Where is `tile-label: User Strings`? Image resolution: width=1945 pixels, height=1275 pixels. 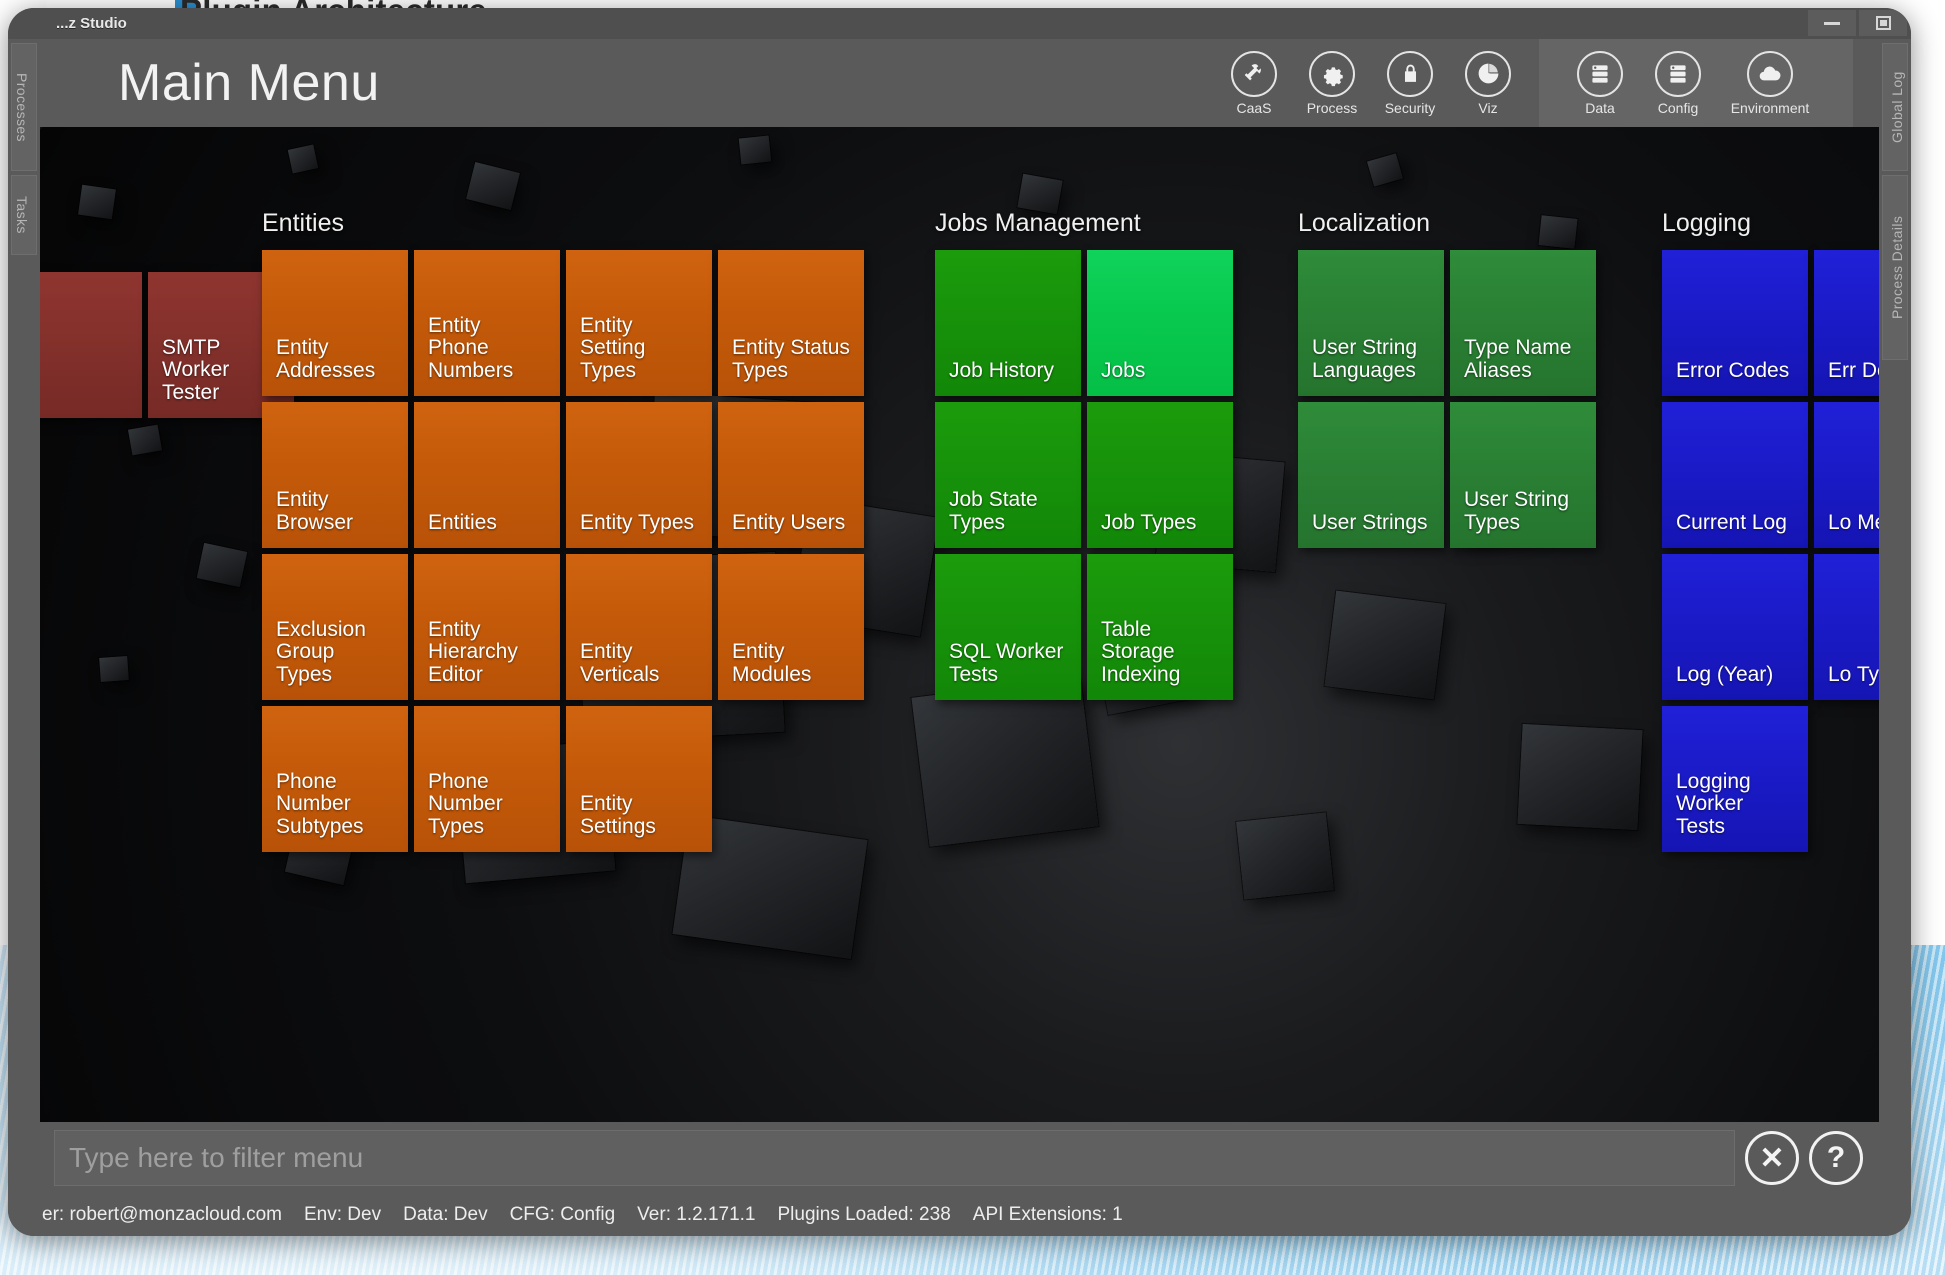 tile-label: User Strings is located at coordinates (1370, 522).